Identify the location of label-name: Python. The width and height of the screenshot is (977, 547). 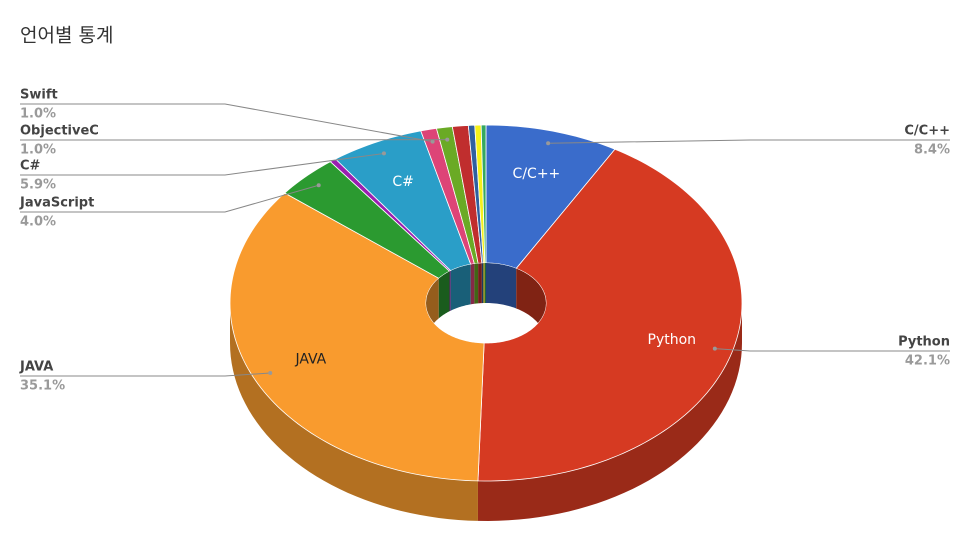
(924, 342).